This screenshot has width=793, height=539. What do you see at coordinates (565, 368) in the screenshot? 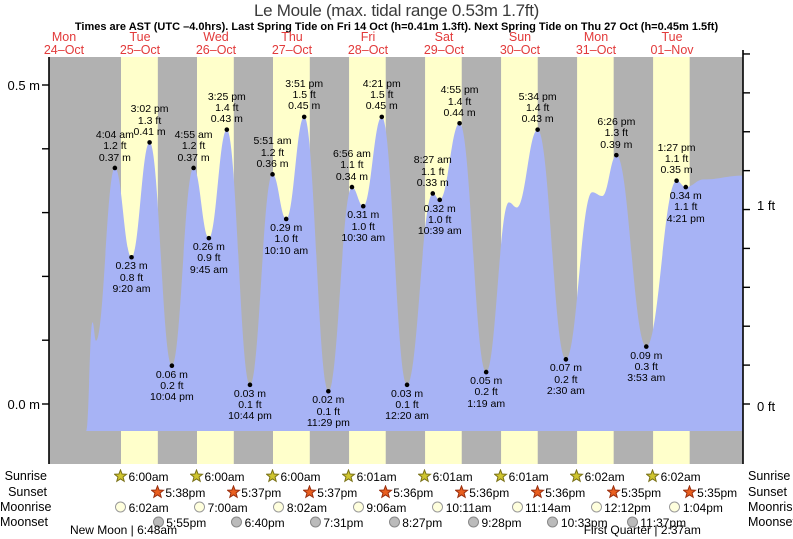
I see `annotation-line: 0.07 m` at bounding box center [565, 368].